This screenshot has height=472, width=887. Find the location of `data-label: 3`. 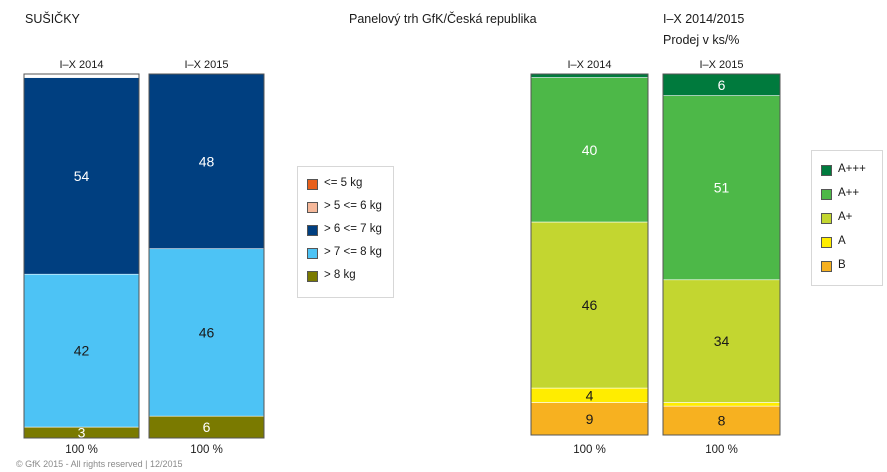

data-label: 3 is located at coordinates (82, 433).